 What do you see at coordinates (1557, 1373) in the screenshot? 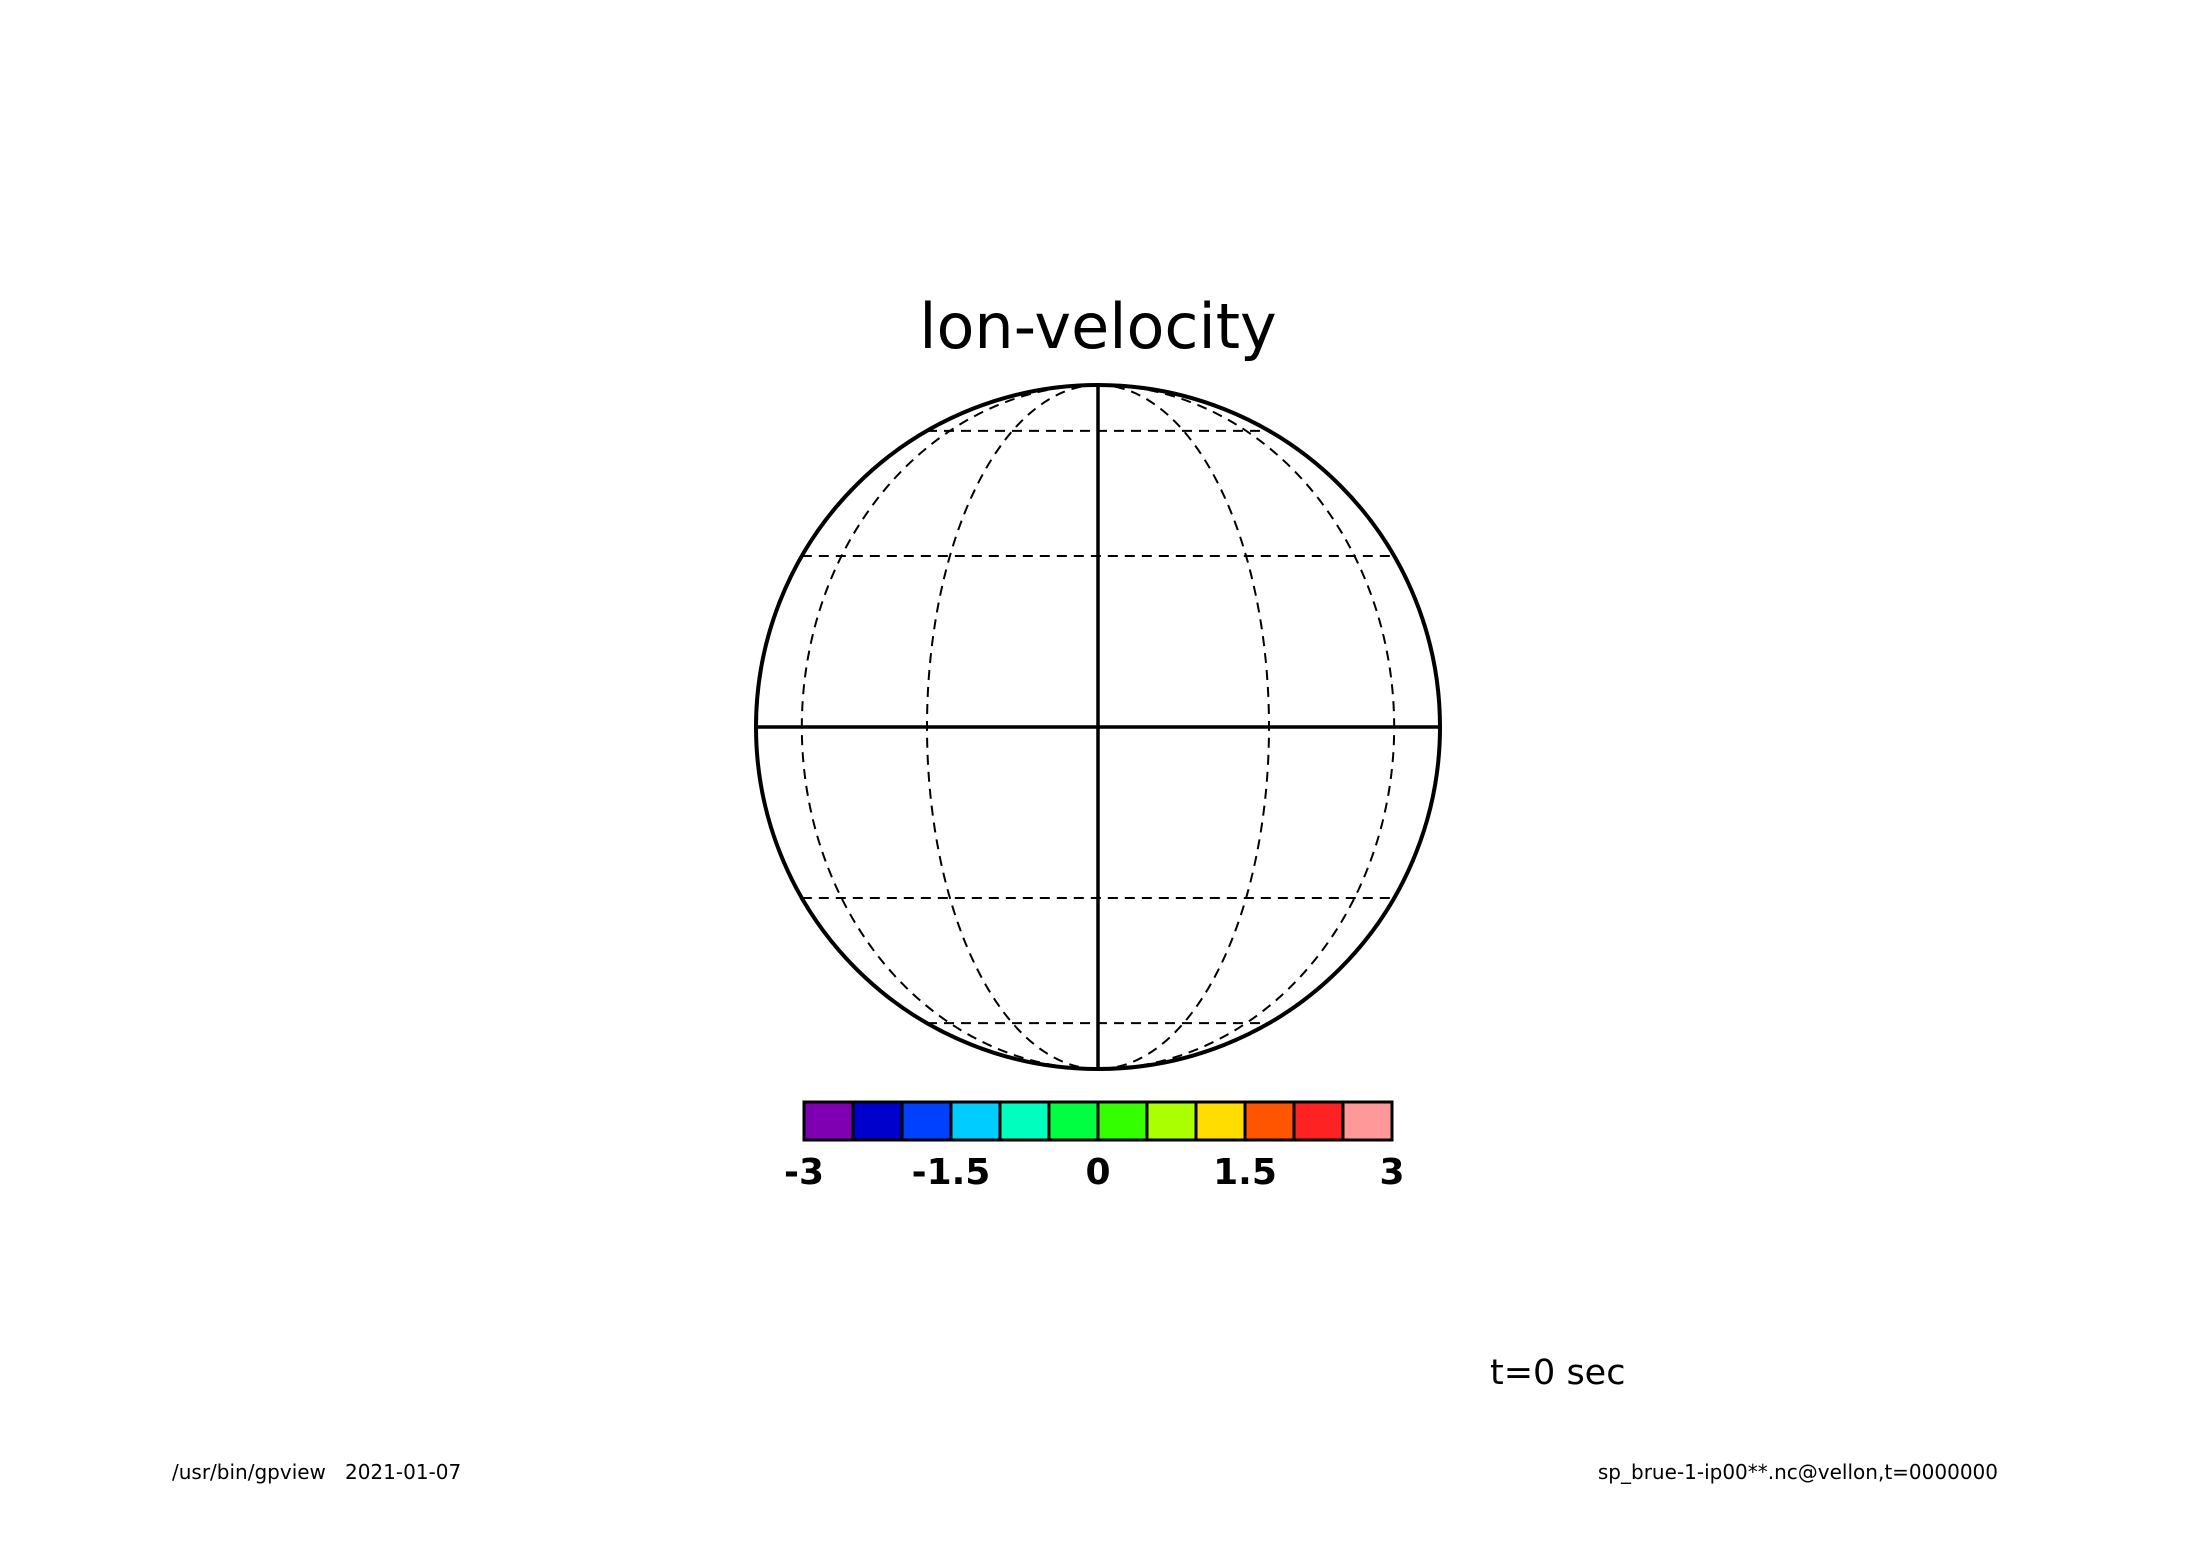
I see `time-label: t=0 sec` at bounding box center [1557, 1373].